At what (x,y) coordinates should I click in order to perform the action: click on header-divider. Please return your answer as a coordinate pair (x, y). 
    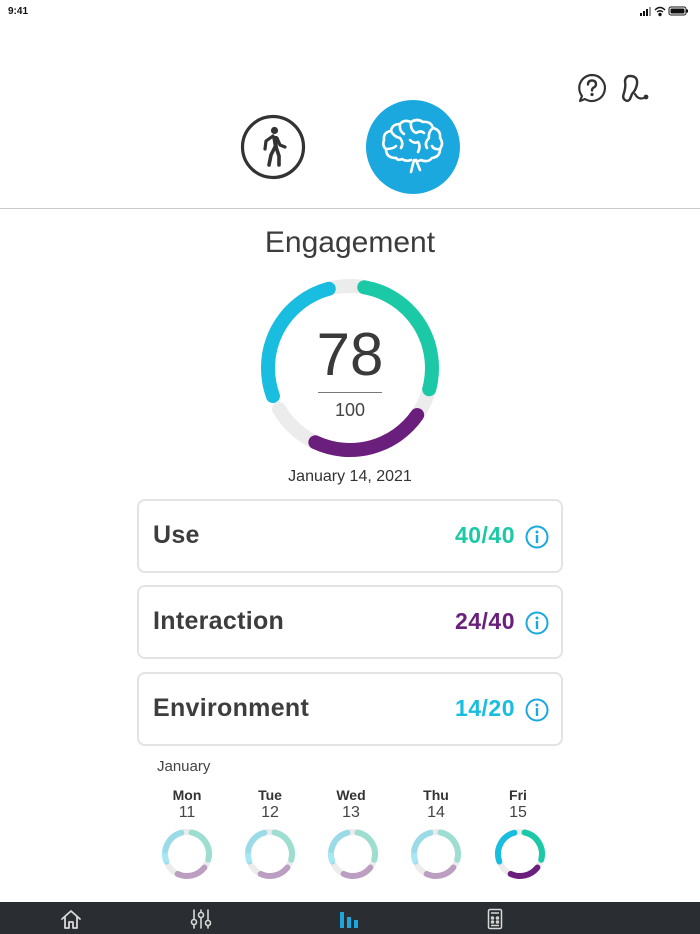
    Looking at the image, I should click on (350, 208).